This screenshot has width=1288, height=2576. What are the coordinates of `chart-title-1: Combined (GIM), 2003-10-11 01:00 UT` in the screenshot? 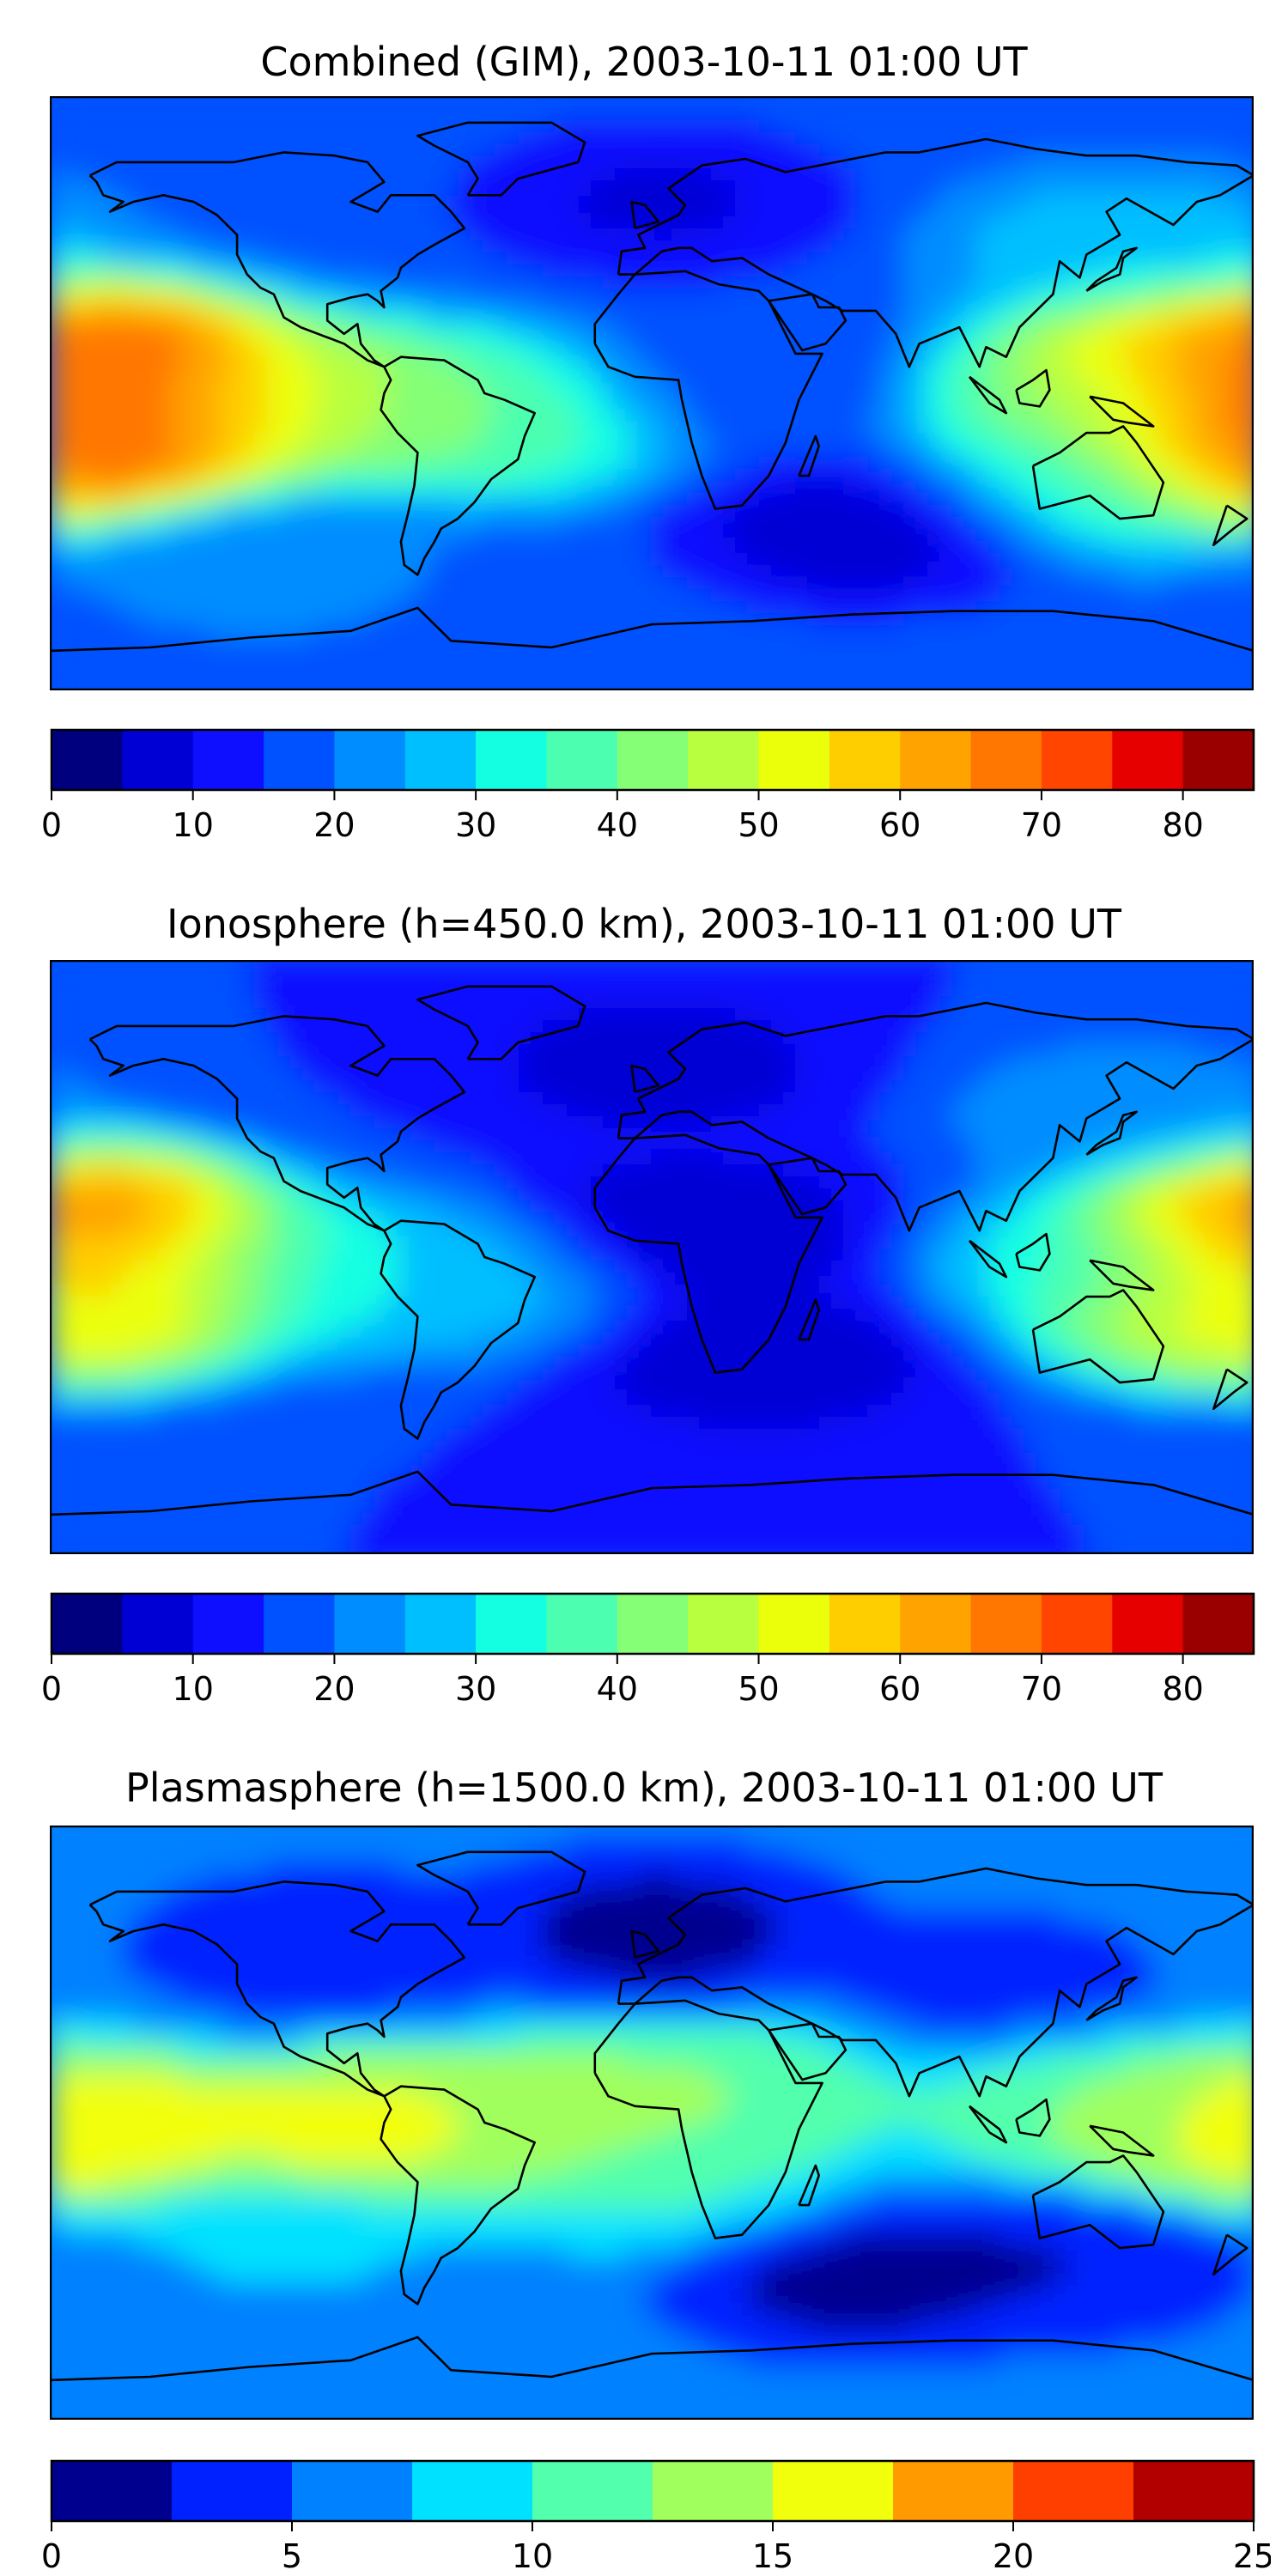 It's located at (644, 62).